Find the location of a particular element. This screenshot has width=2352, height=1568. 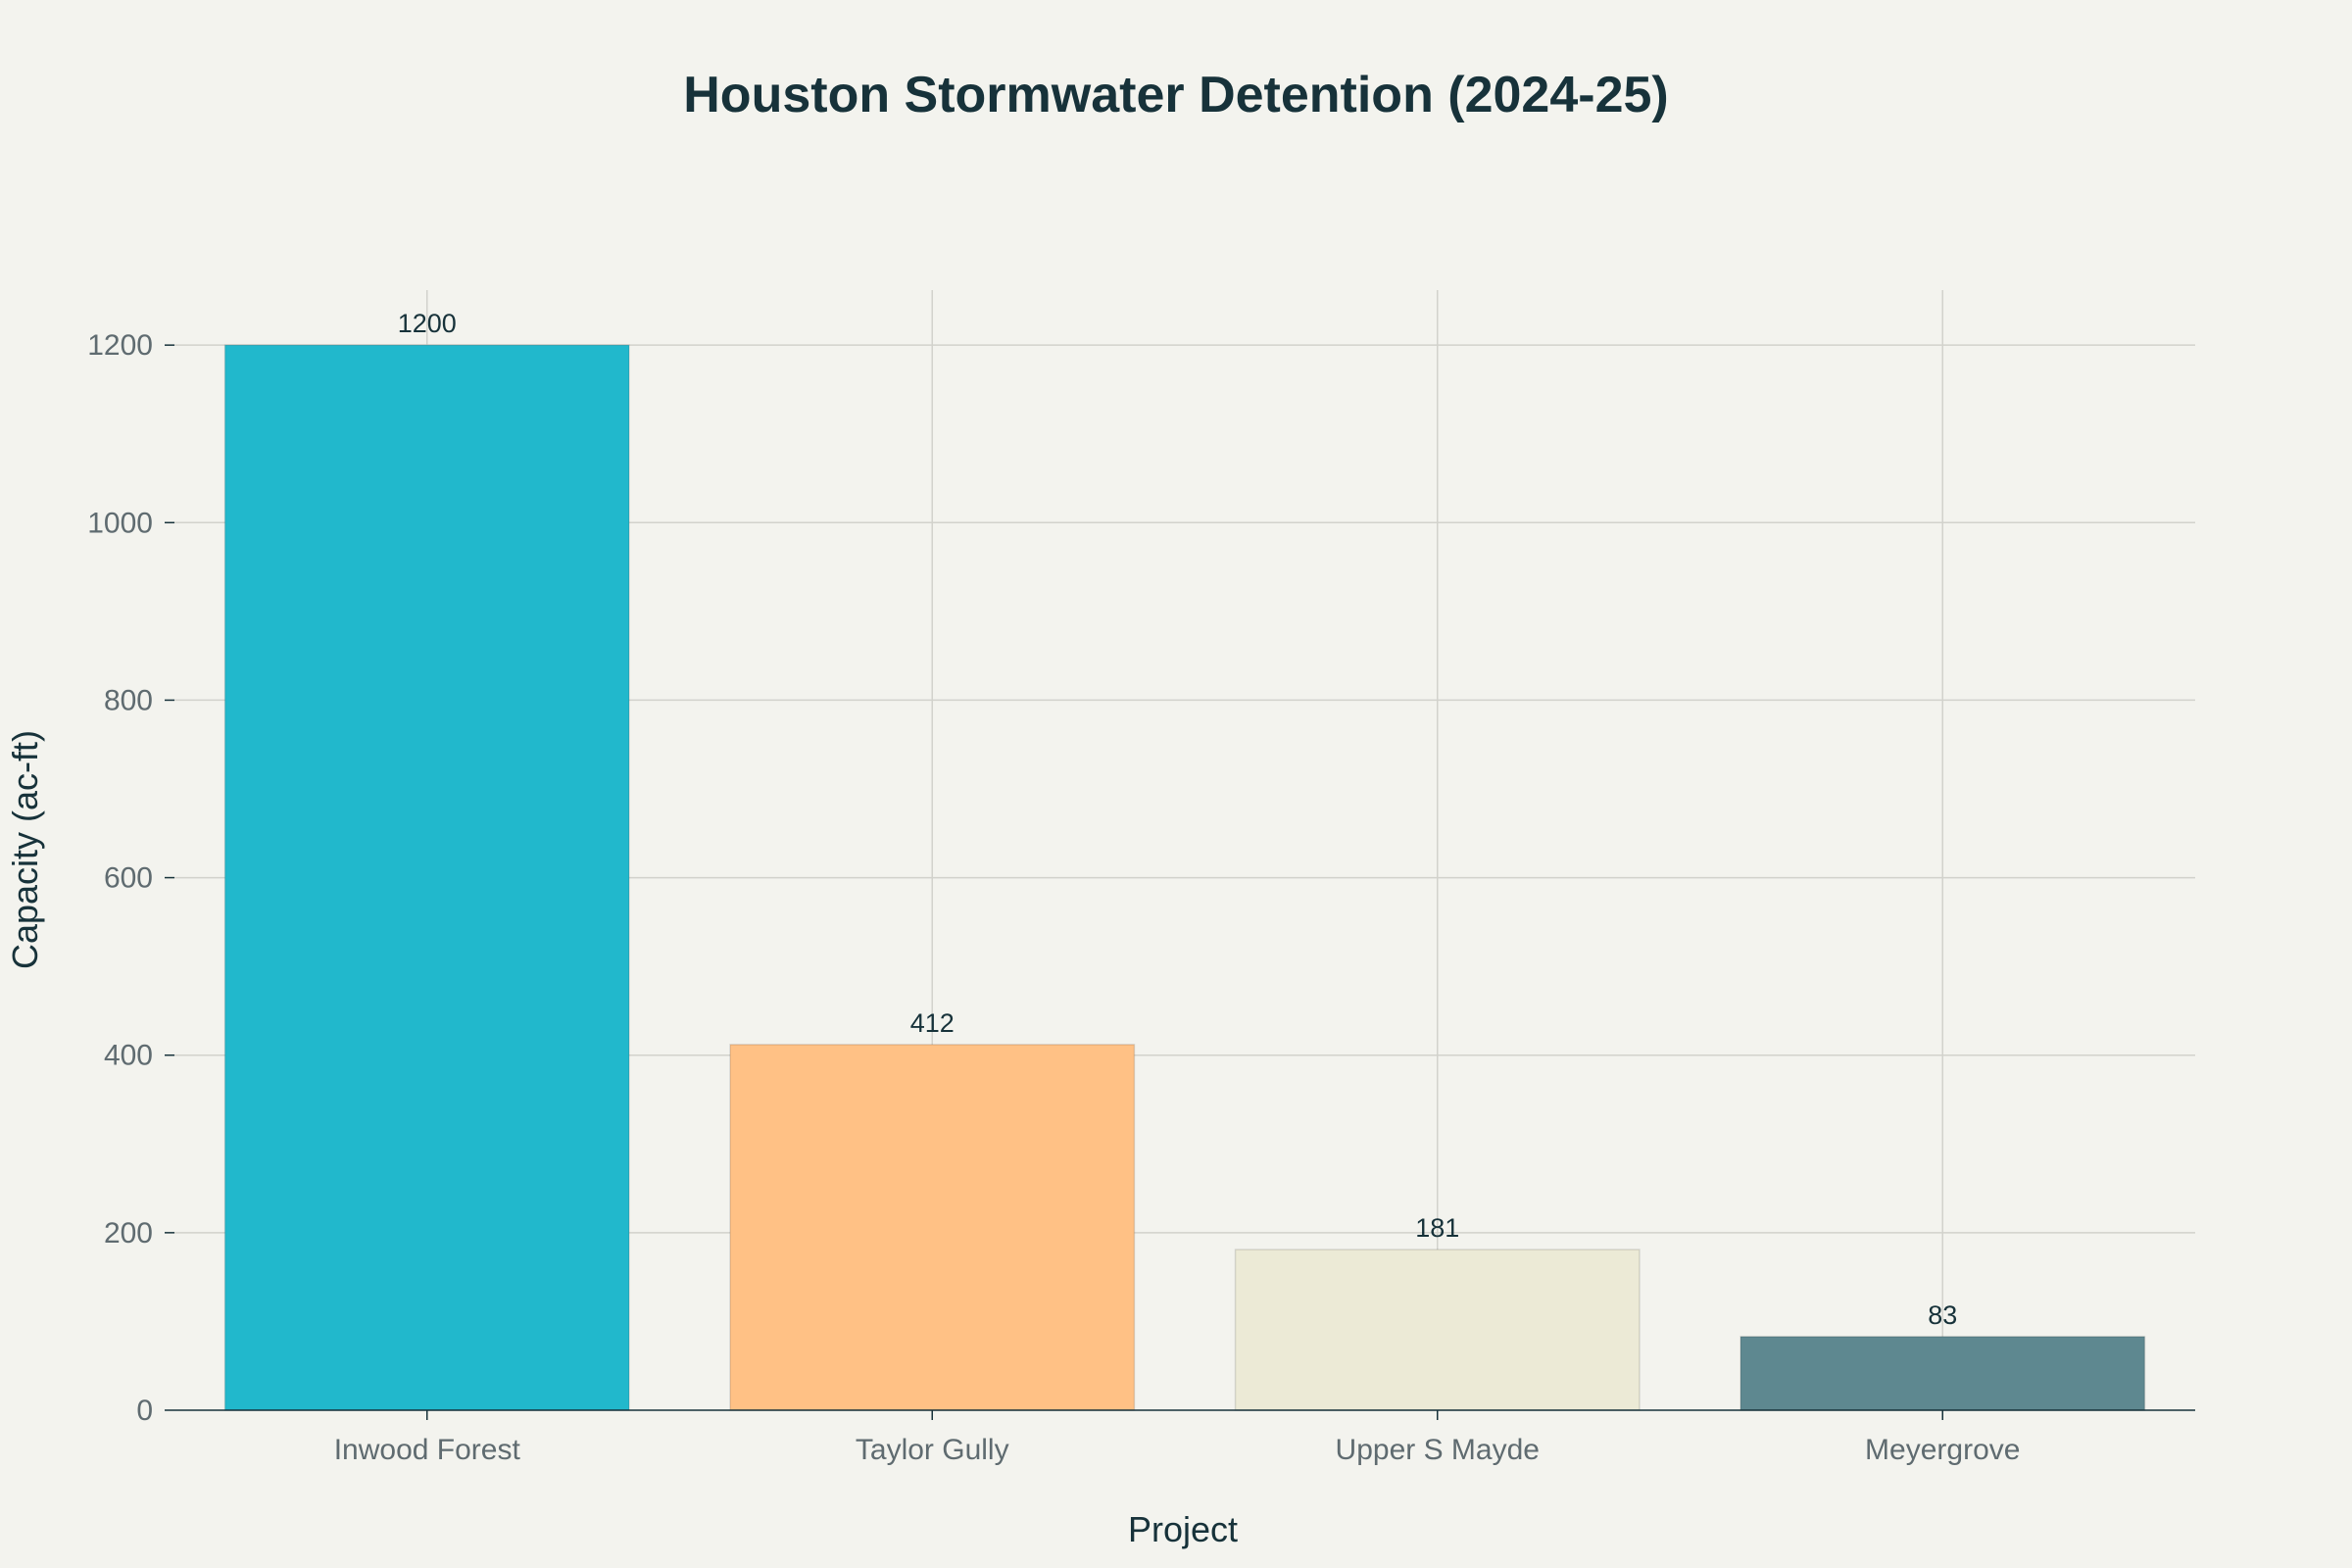

y-tick-label: 1000 is located at coordinates (120, 523).